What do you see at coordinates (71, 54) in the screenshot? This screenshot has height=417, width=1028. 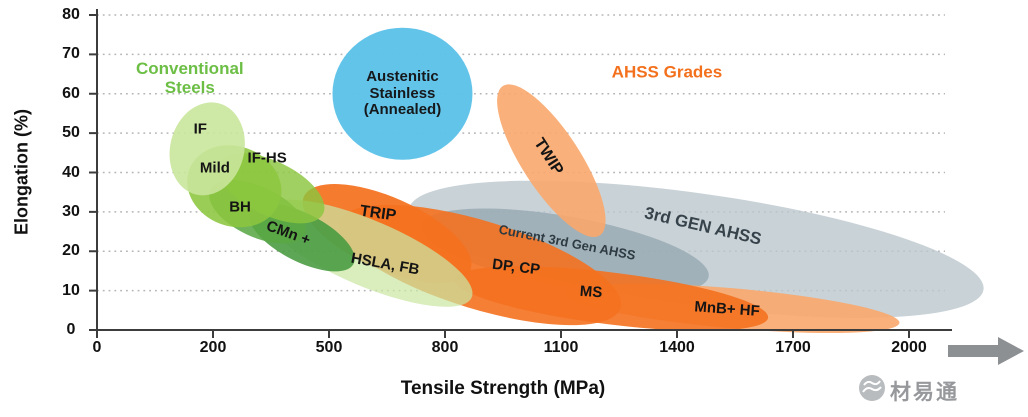 I see `y-tick-label-70: 70` at bounding box center [71, 54].